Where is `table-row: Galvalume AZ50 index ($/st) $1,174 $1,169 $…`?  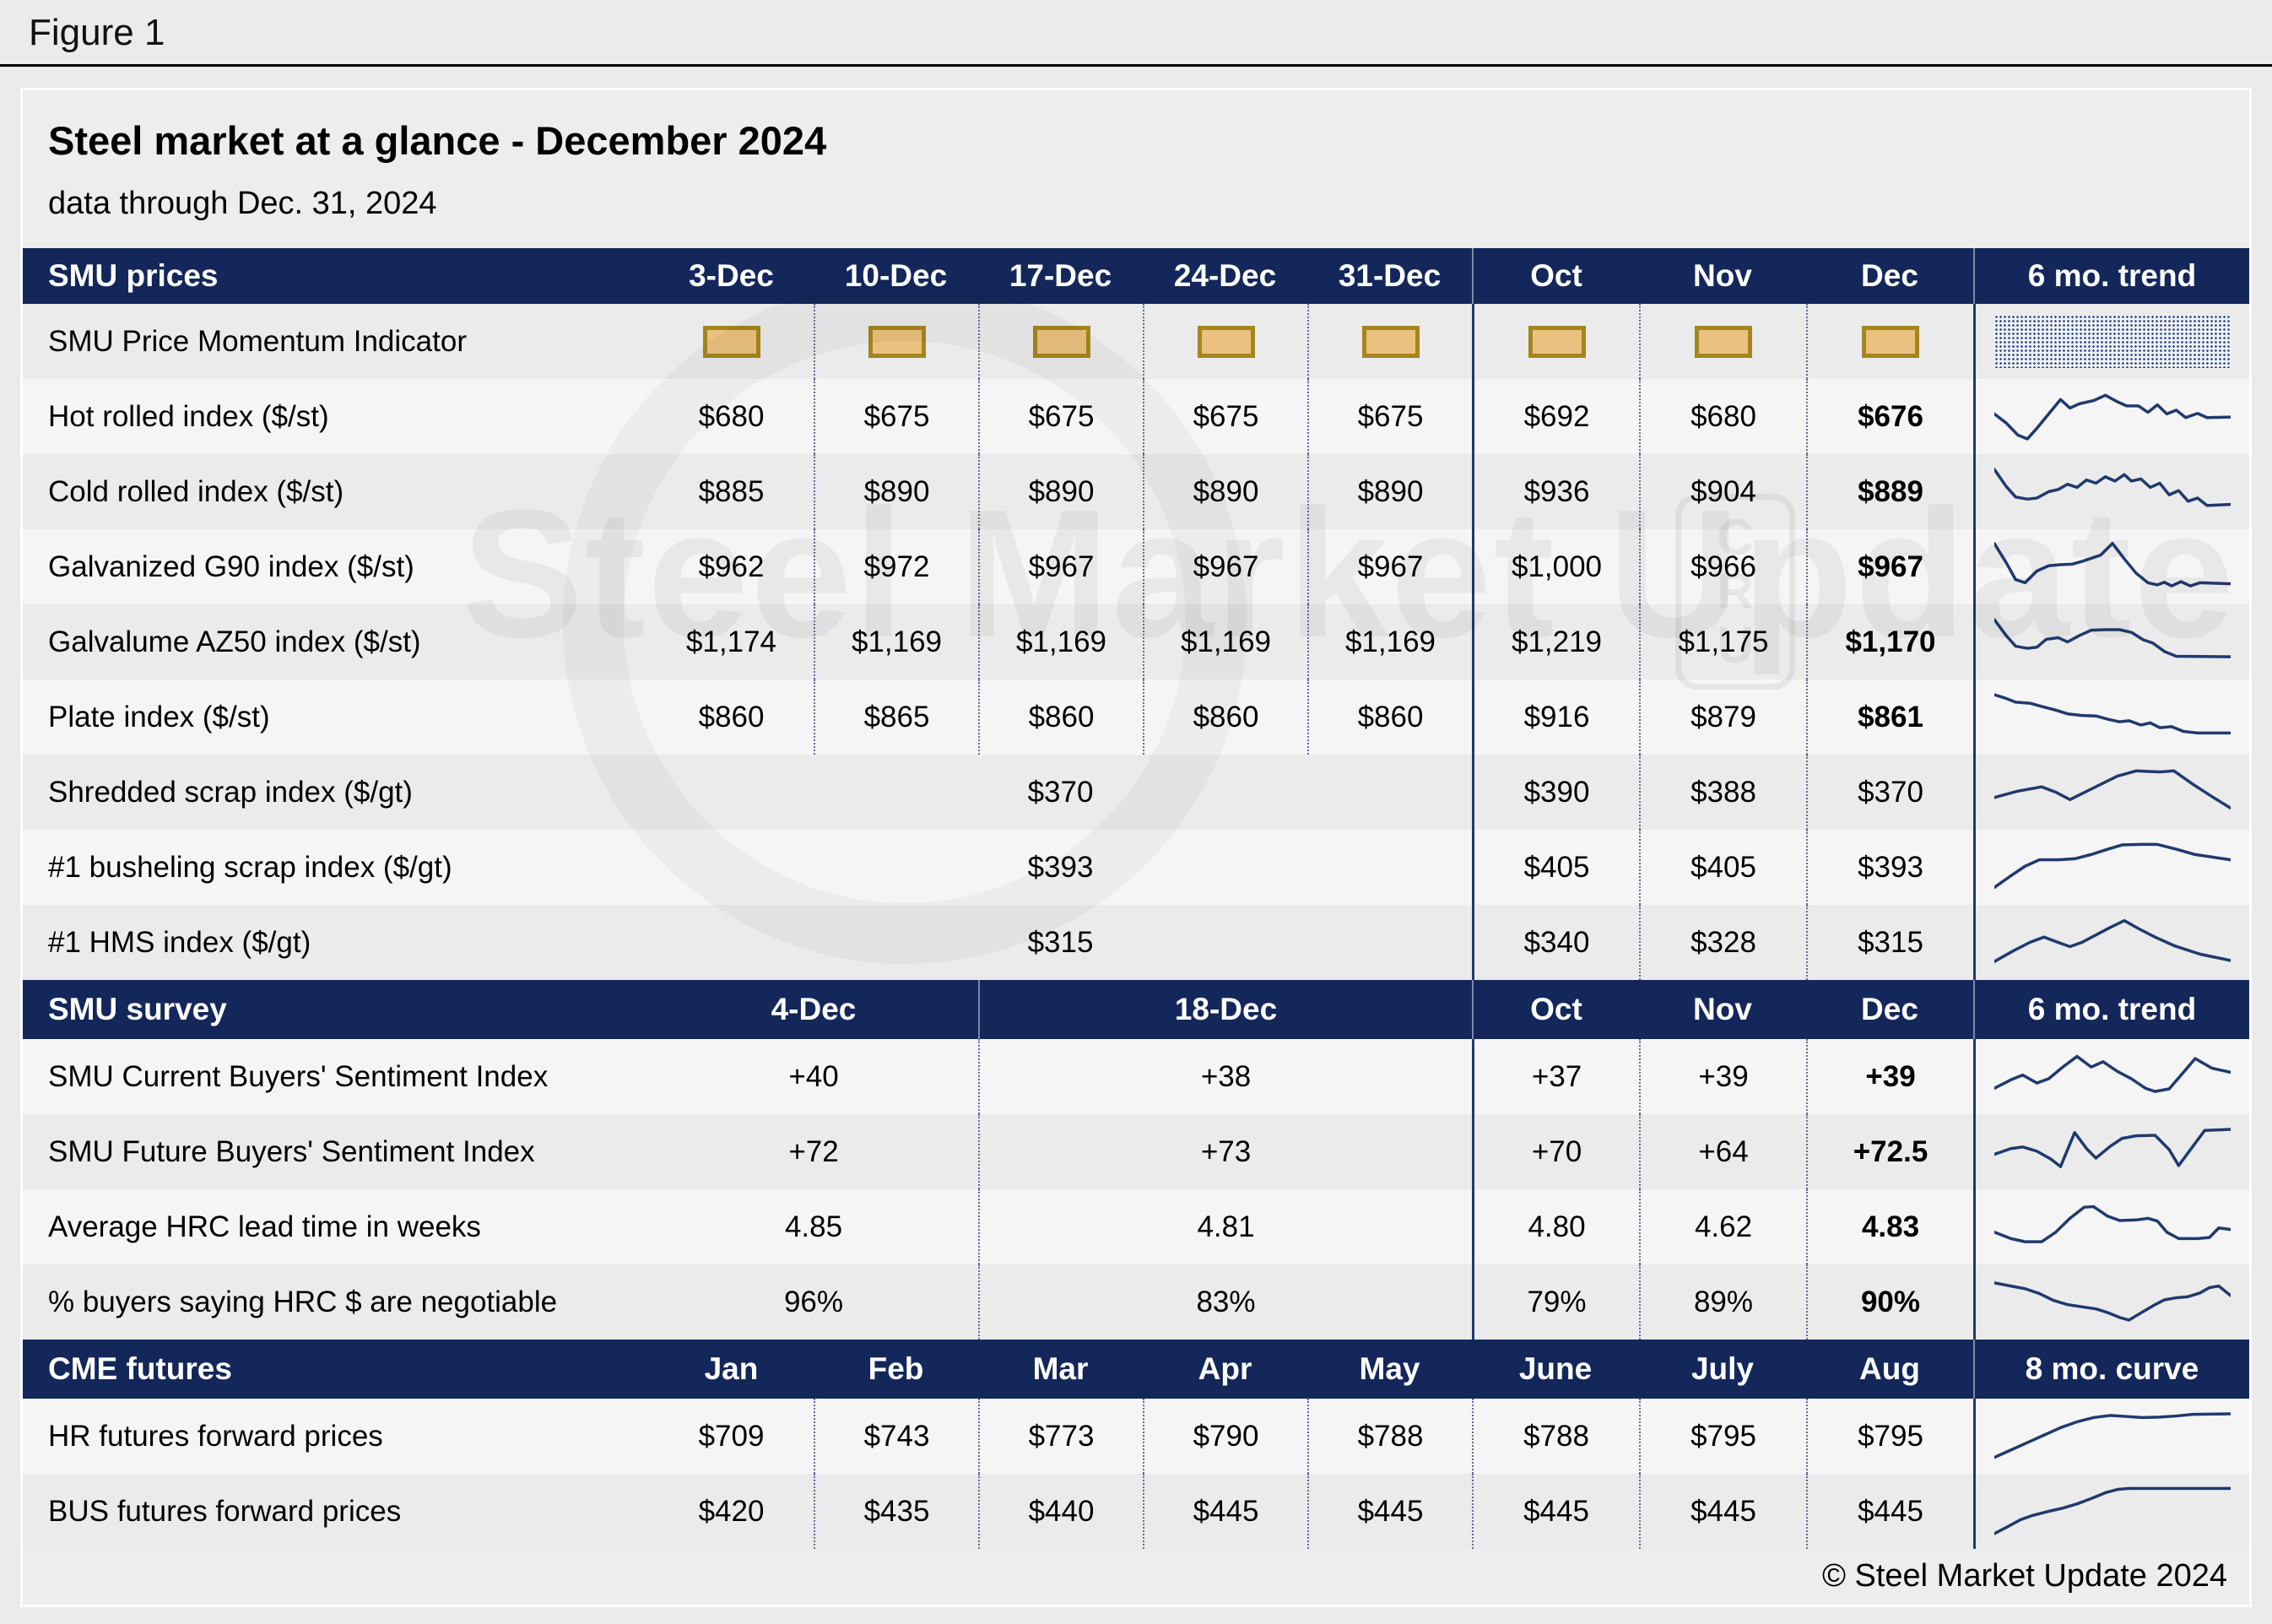
table-row: Galvalume AZ50 index ($/st) $1,174 $1,169 $… is located at coordinates (1136, 641).